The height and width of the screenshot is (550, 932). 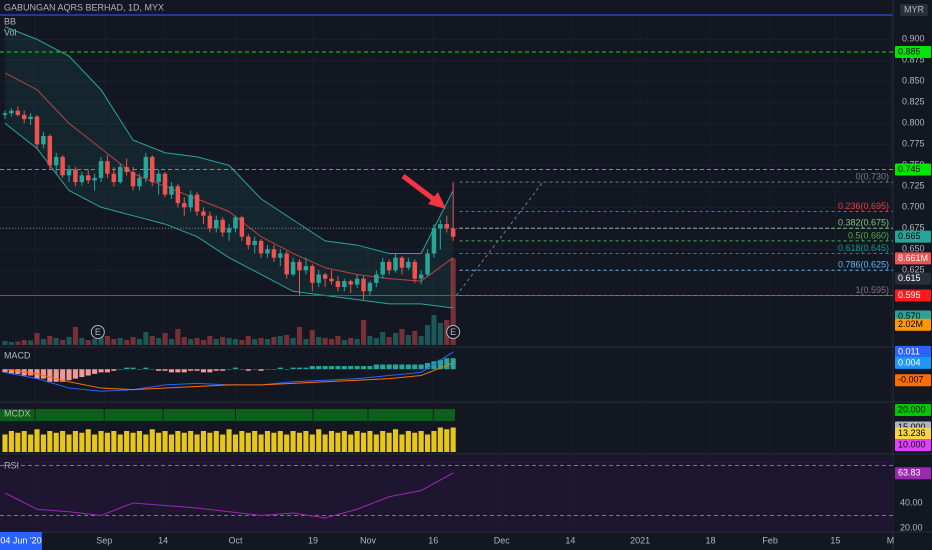 I want to click on fib-label: 0.236(0.695), so click(x=863, y=206).